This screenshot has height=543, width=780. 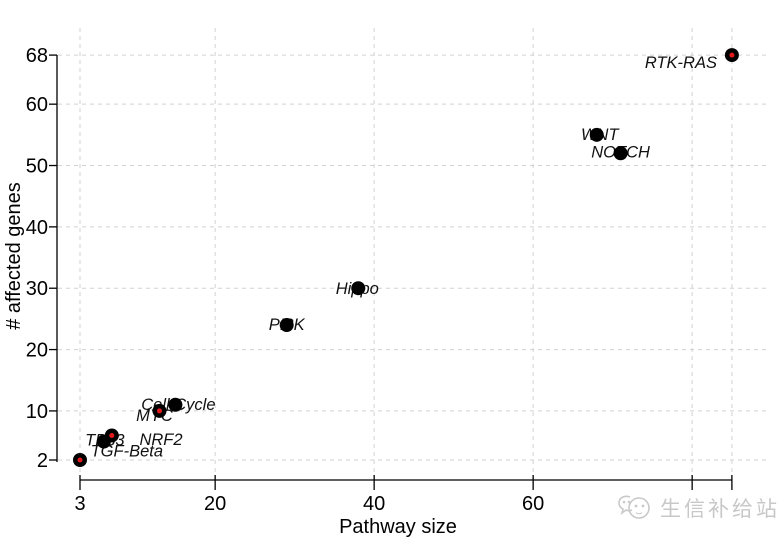 I want to click on data-point-notch, so click(x=620, y=153).